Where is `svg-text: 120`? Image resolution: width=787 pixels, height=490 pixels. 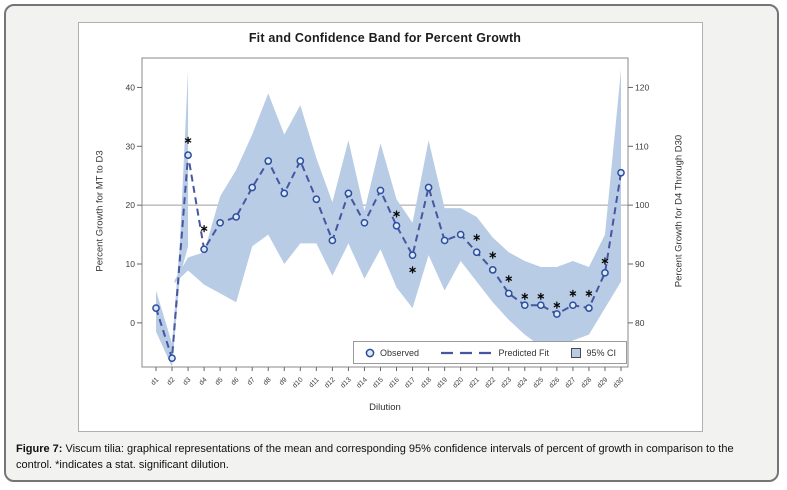 svg-text: 120 is located at coordinates (642, 87).